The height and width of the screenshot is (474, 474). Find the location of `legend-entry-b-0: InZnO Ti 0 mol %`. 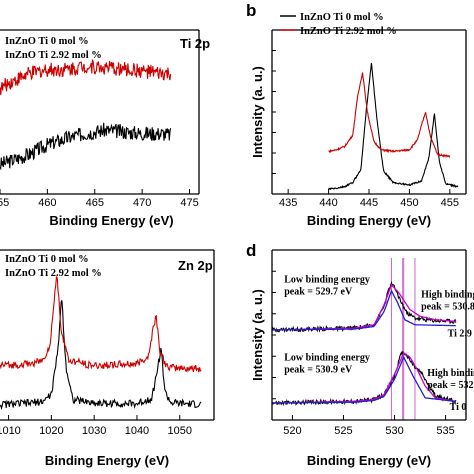

legend-entry-b-0: InZnO Ti 0 mol % is located at coordinates (342, 17).